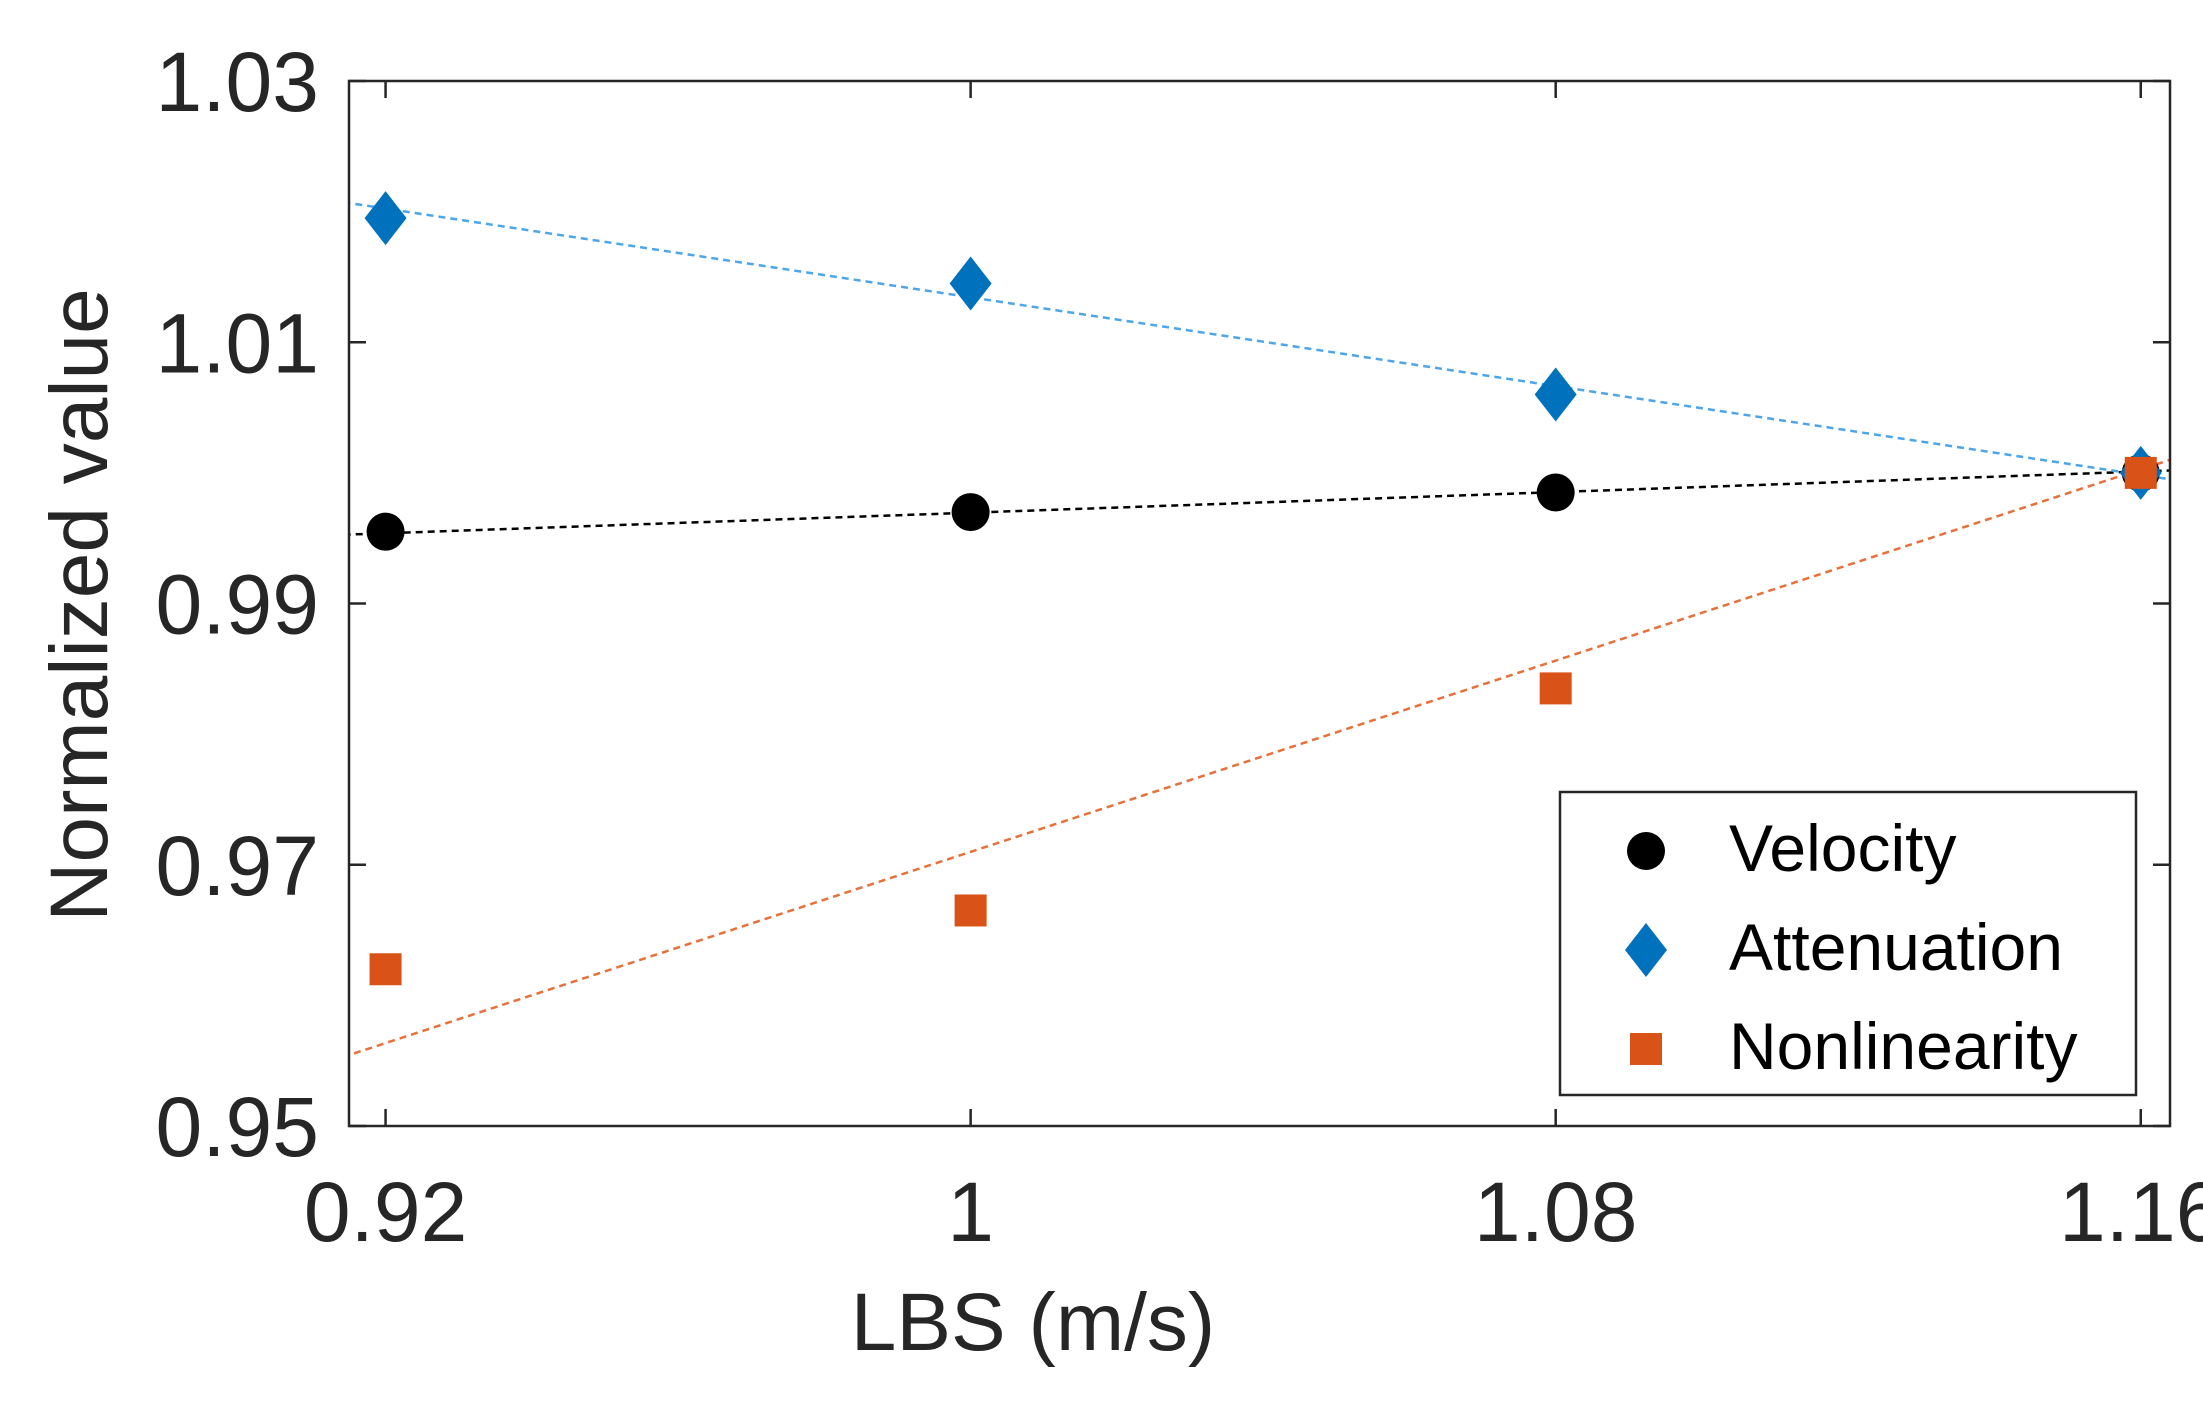  What do you see at coordinates (970, 1212) in the screenshot?
I see `x-tick-label-2: 1` at bounding box center [970, 1212].